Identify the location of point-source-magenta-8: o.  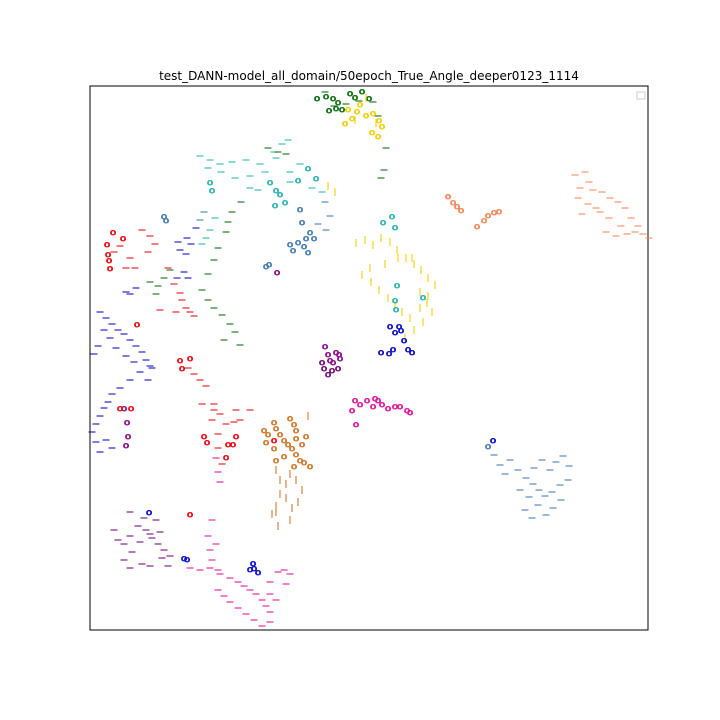
(388, 409).